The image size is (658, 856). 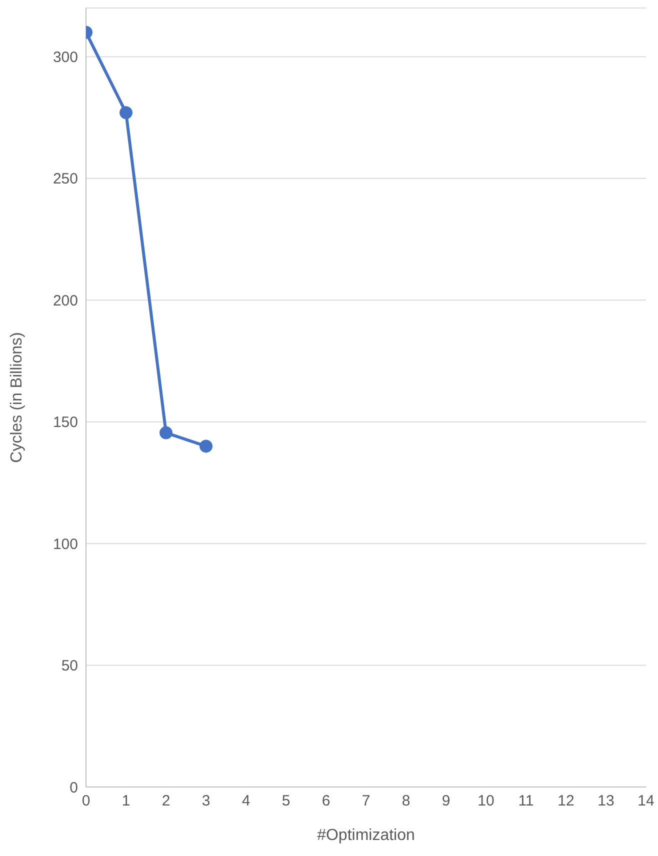 What do you see at coordinates (406, 801) in the screenshot?
I see `x-tick-label: 8` at bounding box center [406, 801].